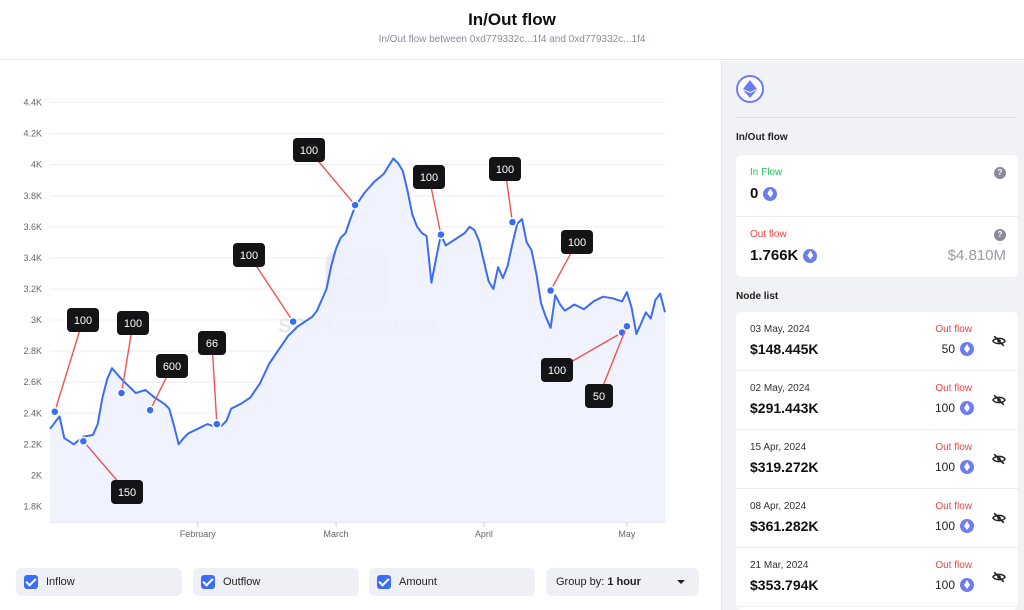  Describe the element at coordinates (36, 320) in the screenshot. I see `y-tick-label: 3K` at that location.